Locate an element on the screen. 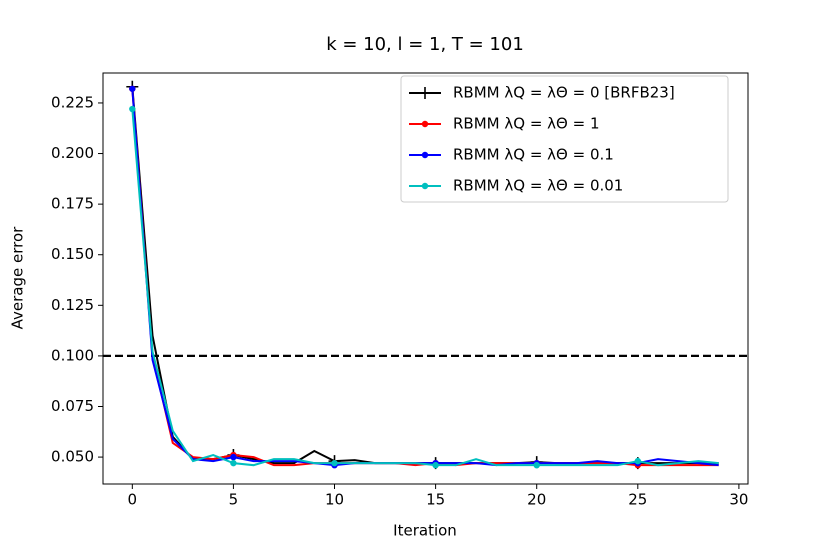  x-tick-label: 10 is located at coordinates (334, 500).